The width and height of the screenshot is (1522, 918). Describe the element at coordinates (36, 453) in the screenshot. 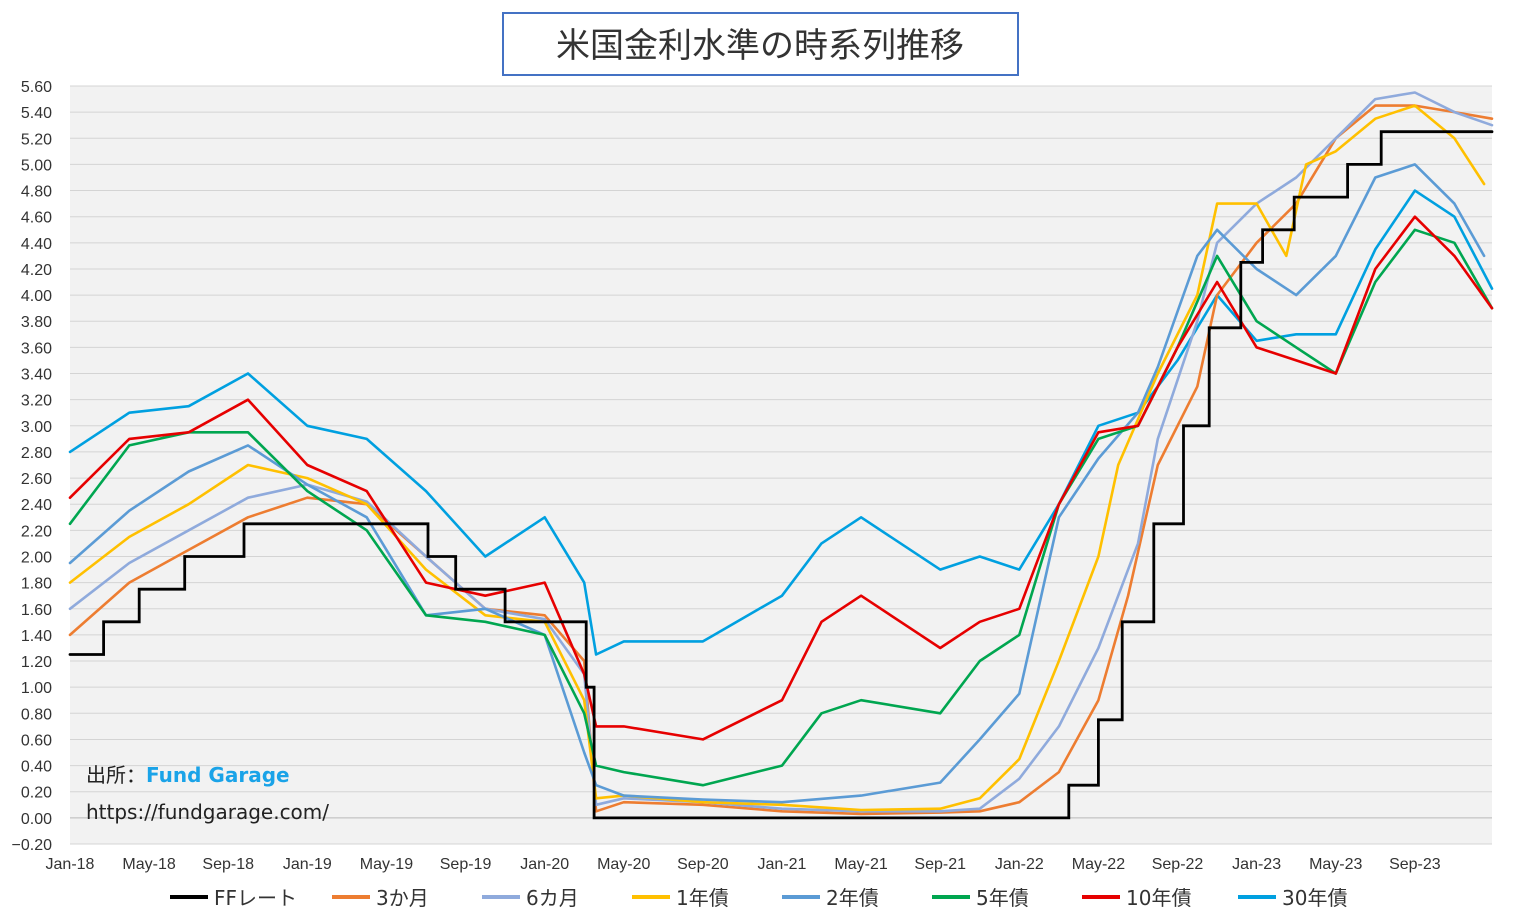

I see `y-tick-label: 2.80` at that location.